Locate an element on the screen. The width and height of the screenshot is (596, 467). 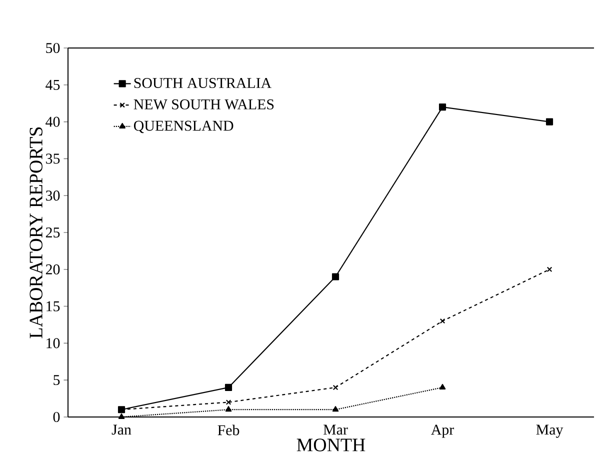
x-tick-label: May is located at coordinates (550, 431).